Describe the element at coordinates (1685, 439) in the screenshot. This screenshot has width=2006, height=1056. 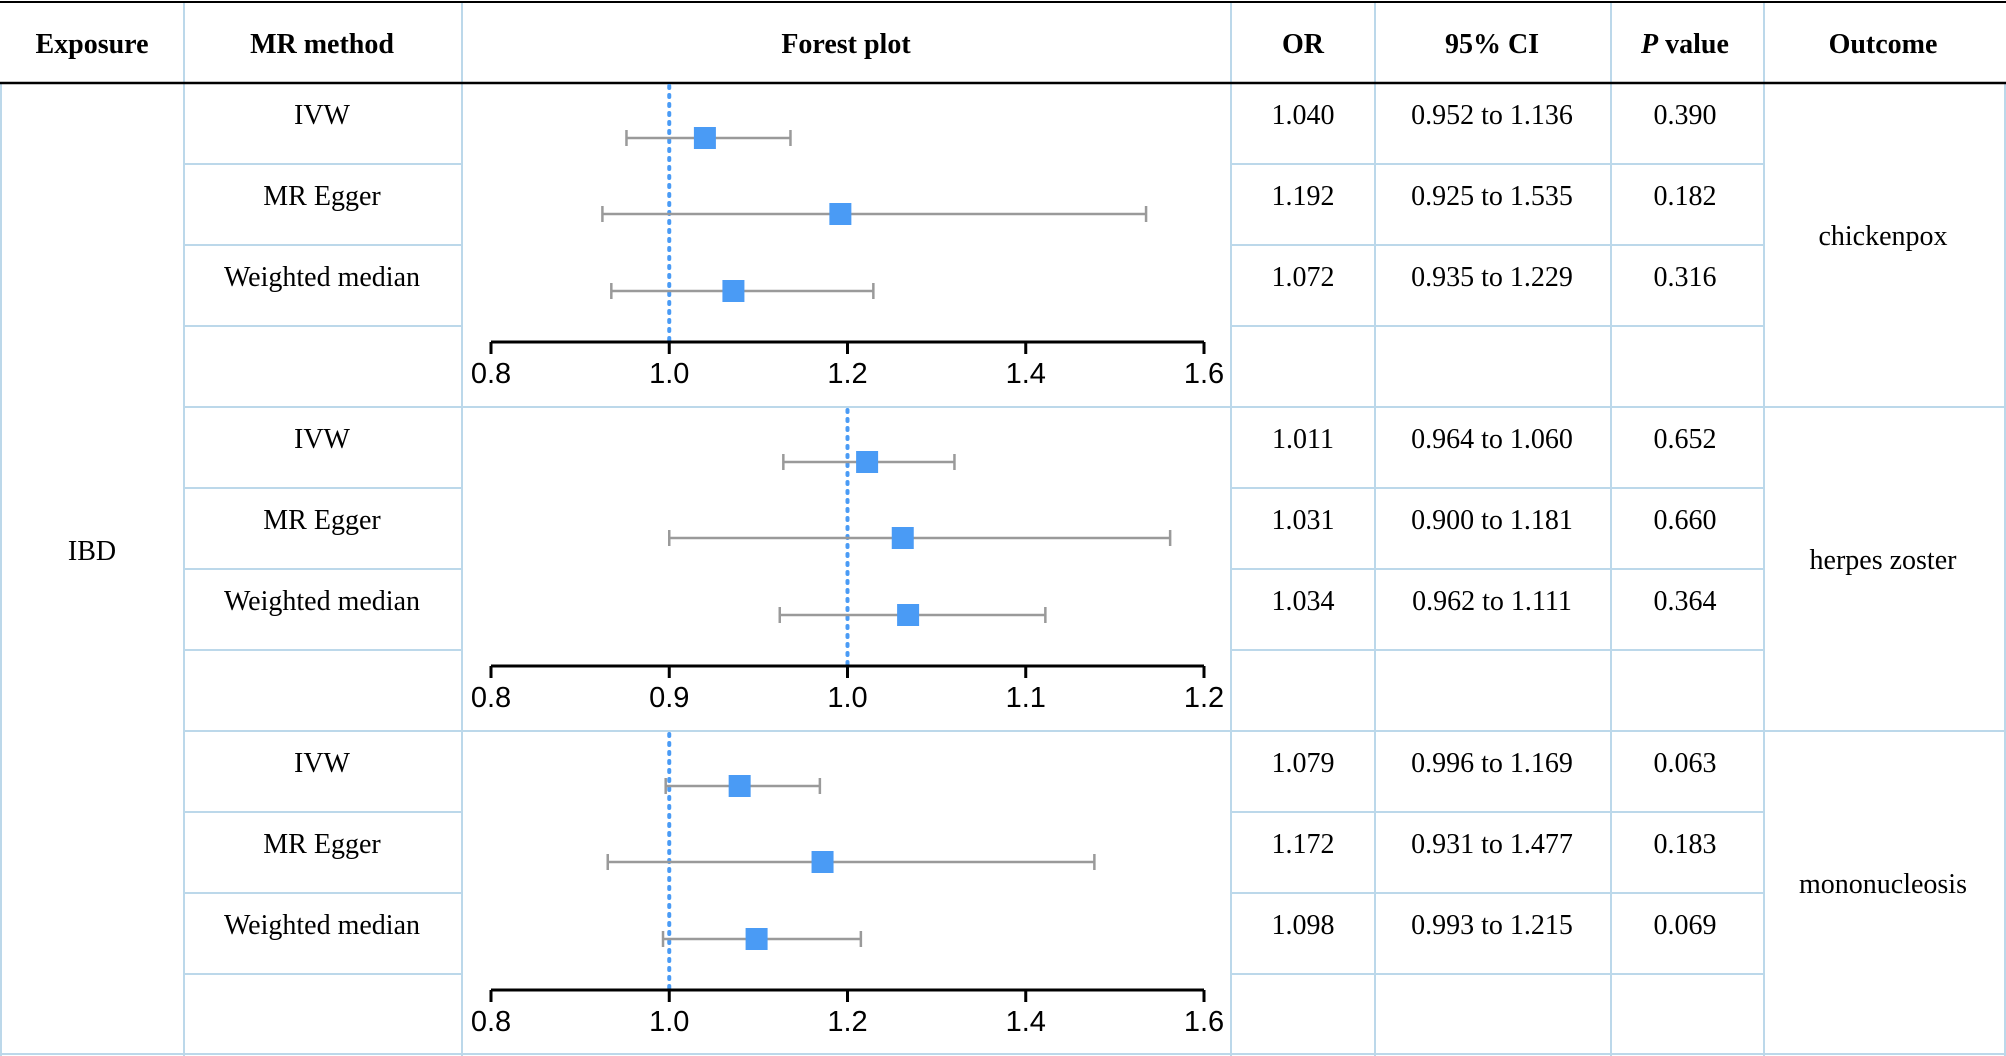
I see `p-value-cell: 0.652` at that location.